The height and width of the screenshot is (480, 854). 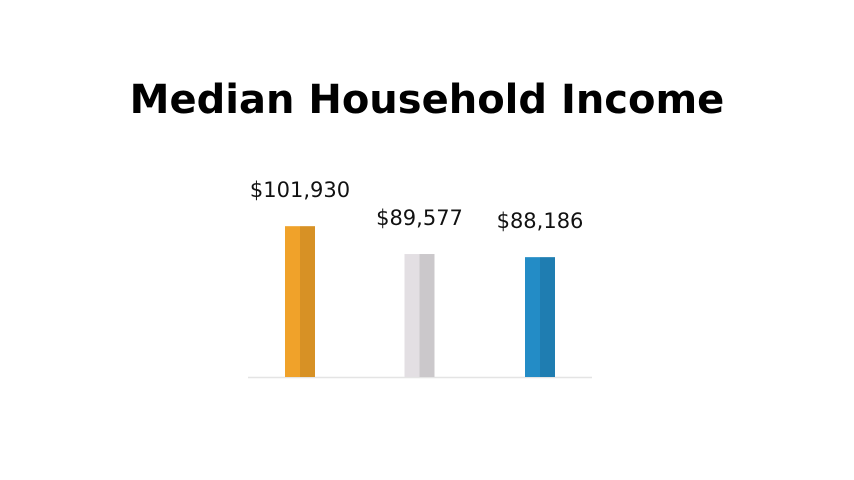 I want to click on value-label: $88,186, so click(x=540, y=221).